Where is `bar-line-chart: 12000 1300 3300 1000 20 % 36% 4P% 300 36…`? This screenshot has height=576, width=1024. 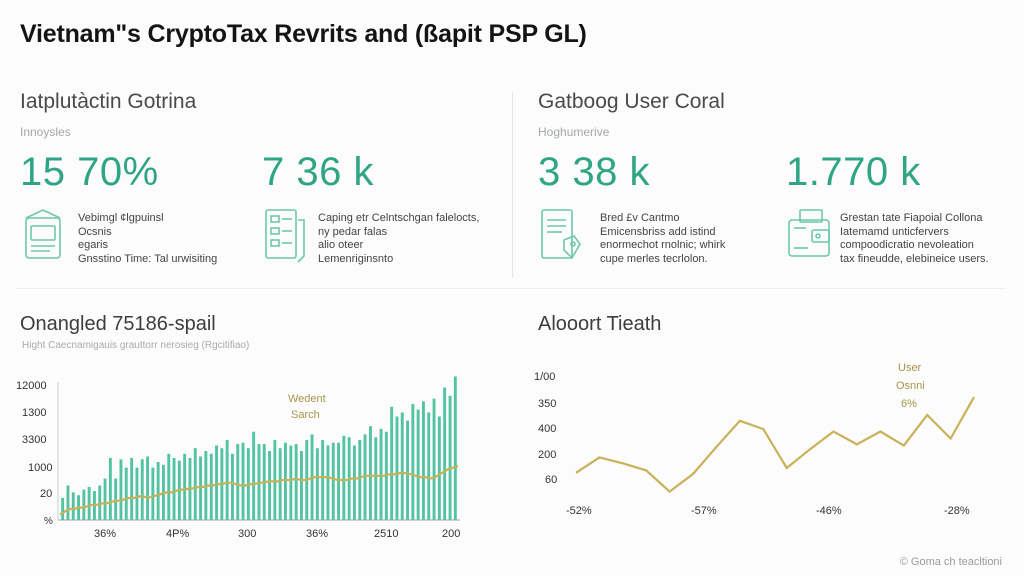
bar-line-chart: 12000 1300 3300 1000 20 % 36% 4P% 300 36… is located at coordinates (238, 458).